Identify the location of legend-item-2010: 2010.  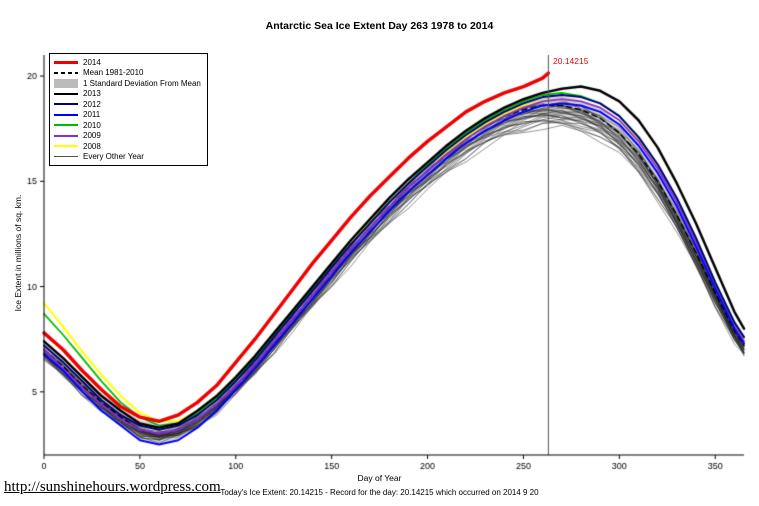
(127, 125).